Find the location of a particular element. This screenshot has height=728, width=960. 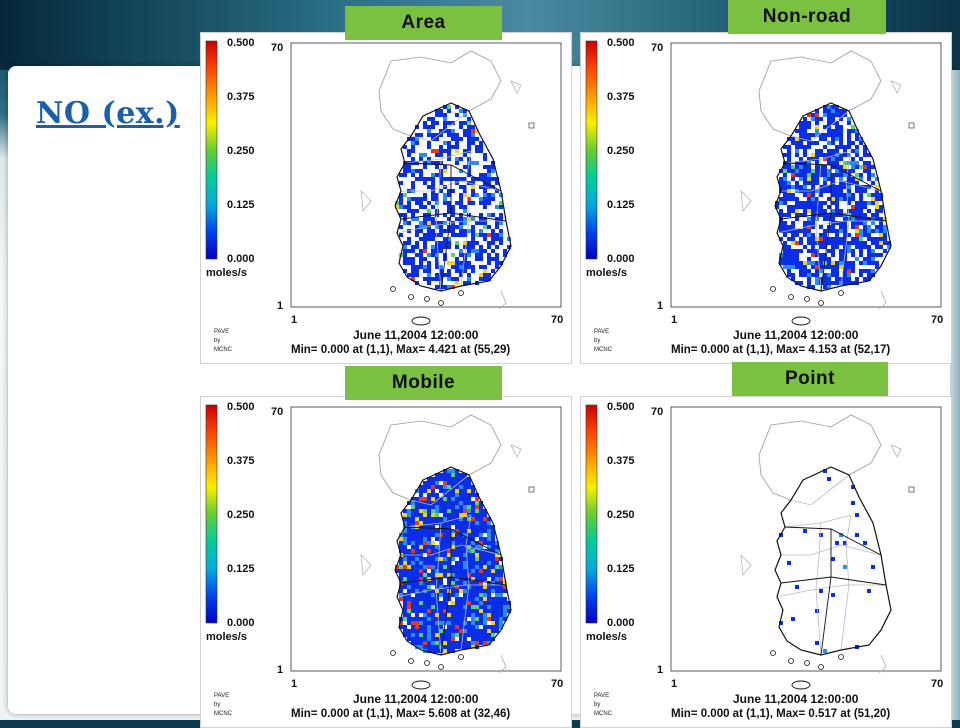

panel-label-mobile: Mobile is located at coordinates (423, 383).